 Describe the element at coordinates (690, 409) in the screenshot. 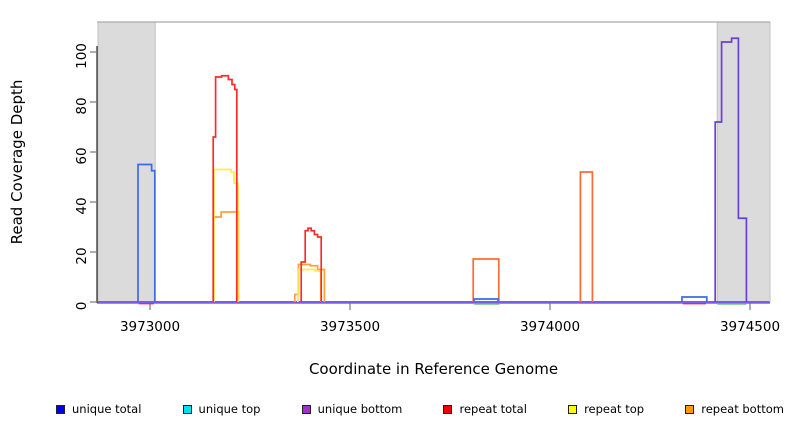

I see `legend-swatch-repeat-bottom` at that location.